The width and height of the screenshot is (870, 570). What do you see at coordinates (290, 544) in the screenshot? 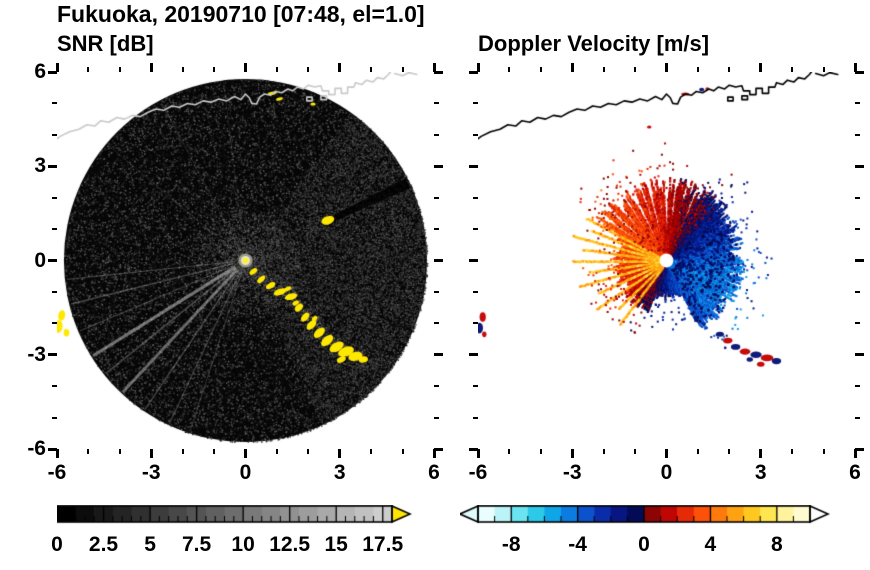
I see `colorbar-tick-label: 12.5` at bounding box center [290, 544].